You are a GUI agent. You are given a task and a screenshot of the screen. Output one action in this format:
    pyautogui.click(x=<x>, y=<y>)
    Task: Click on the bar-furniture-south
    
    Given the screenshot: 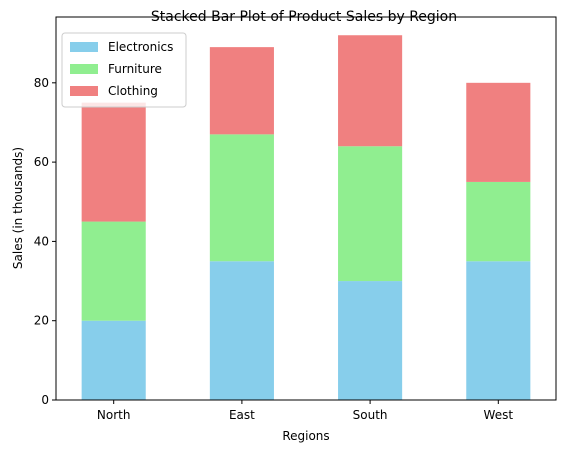 What is the action you would take?
    pyautogui.click(x=370, y=214)
    